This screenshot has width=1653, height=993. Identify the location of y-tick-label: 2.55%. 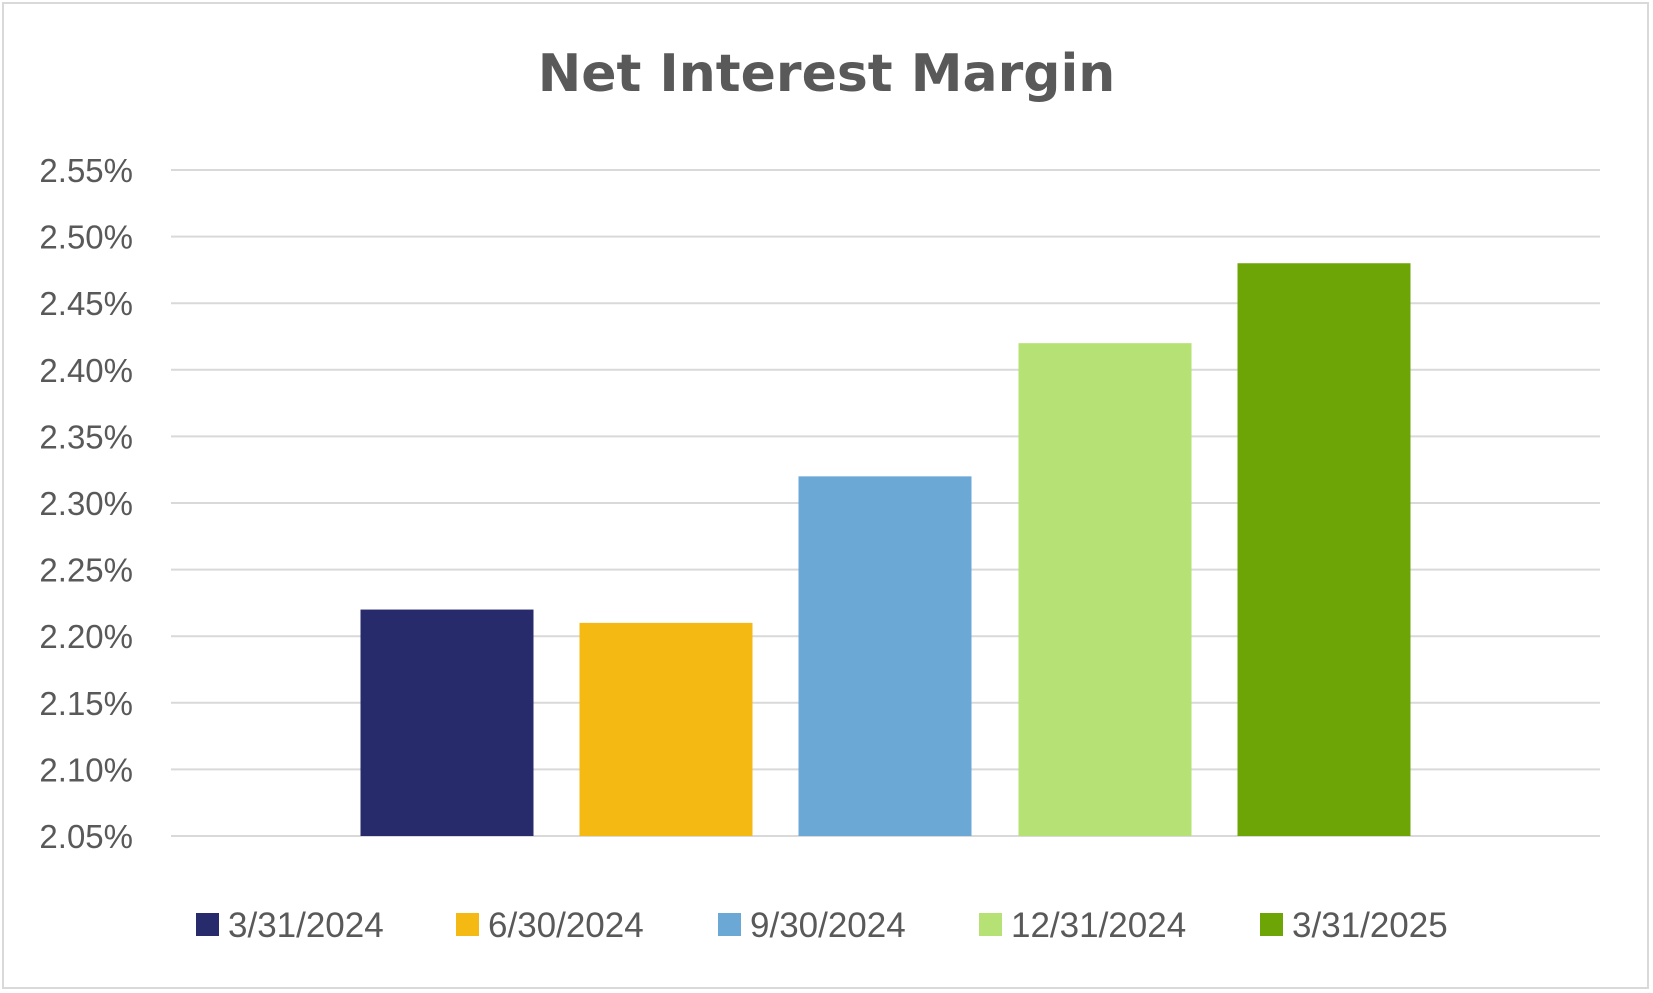
(86, 170).